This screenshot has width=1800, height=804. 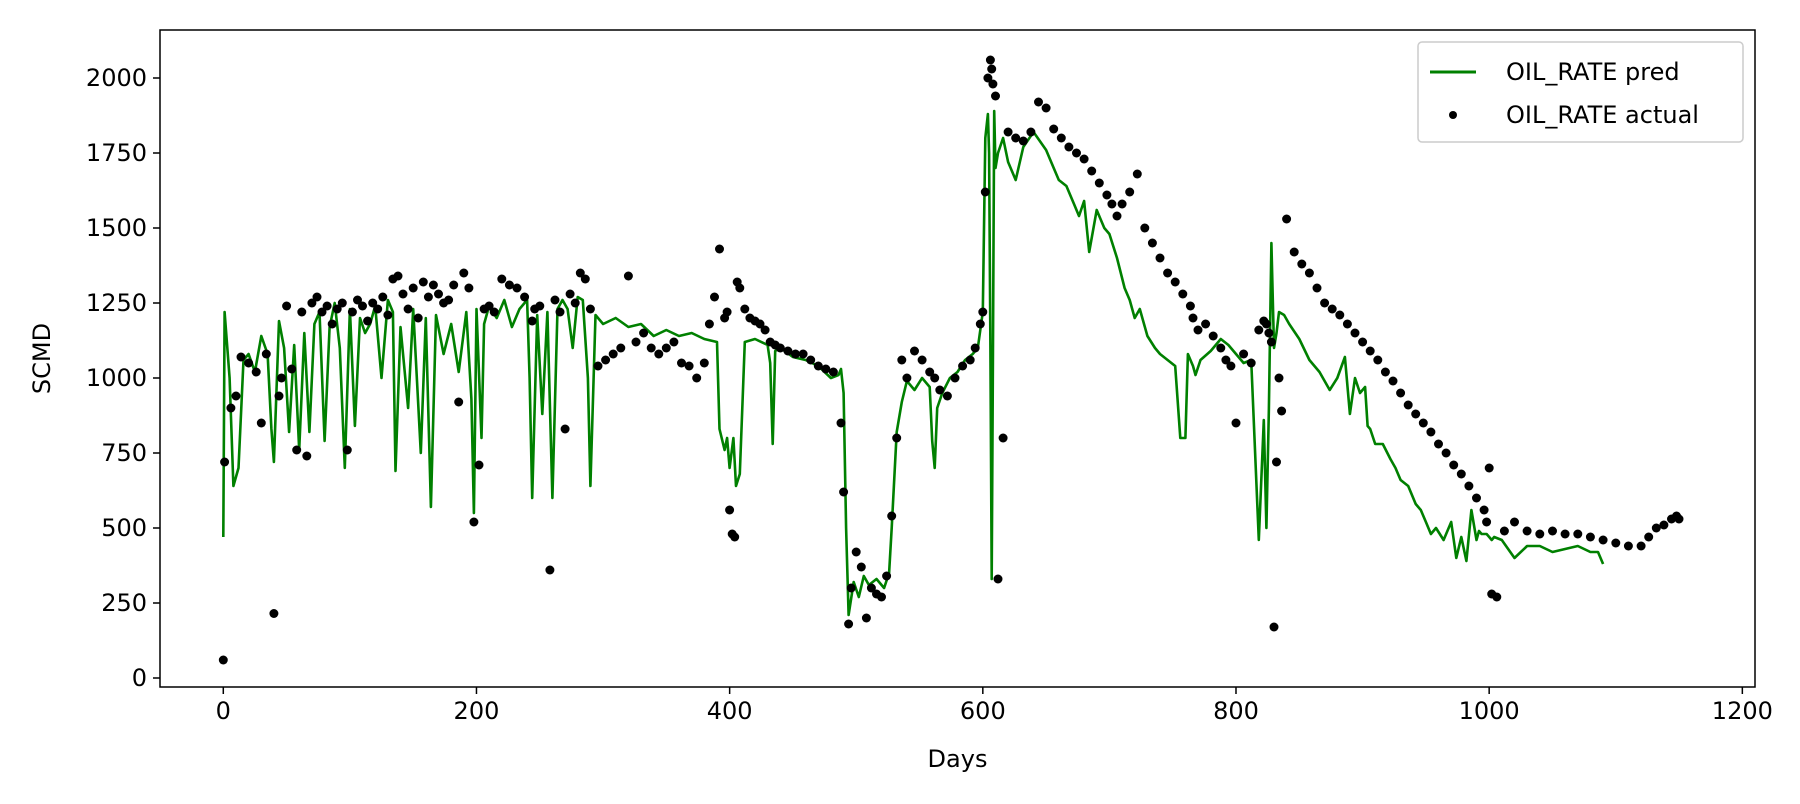 I want to click on y-axis-label: SCMD, so click(x=42, y=358).